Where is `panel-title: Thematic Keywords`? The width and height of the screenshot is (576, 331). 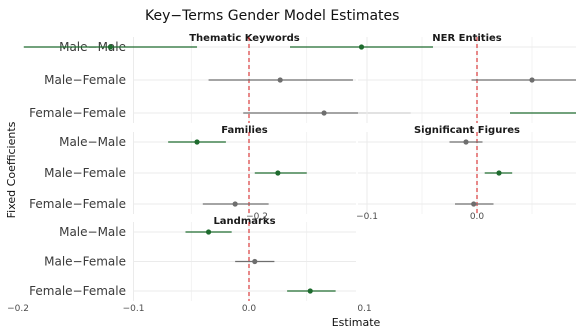
panel-title: Thematic Keywords is located at coordinates (244, 38).